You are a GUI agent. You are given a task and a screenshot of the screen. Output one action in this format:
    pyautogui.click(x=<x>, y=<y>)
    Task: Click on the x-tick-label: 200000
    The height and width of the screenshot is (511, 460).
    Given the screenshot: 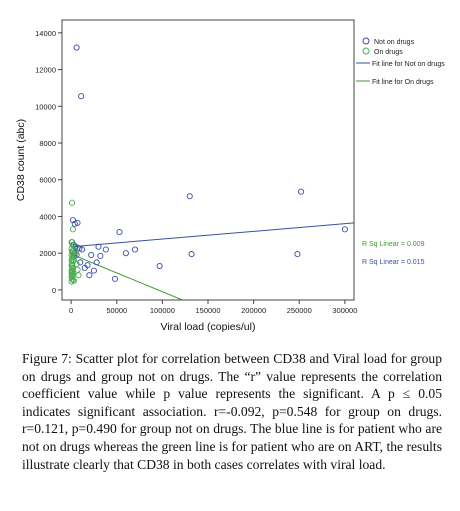 What is the action you would take?
    pyautogui.click(x=253, y=310)
    